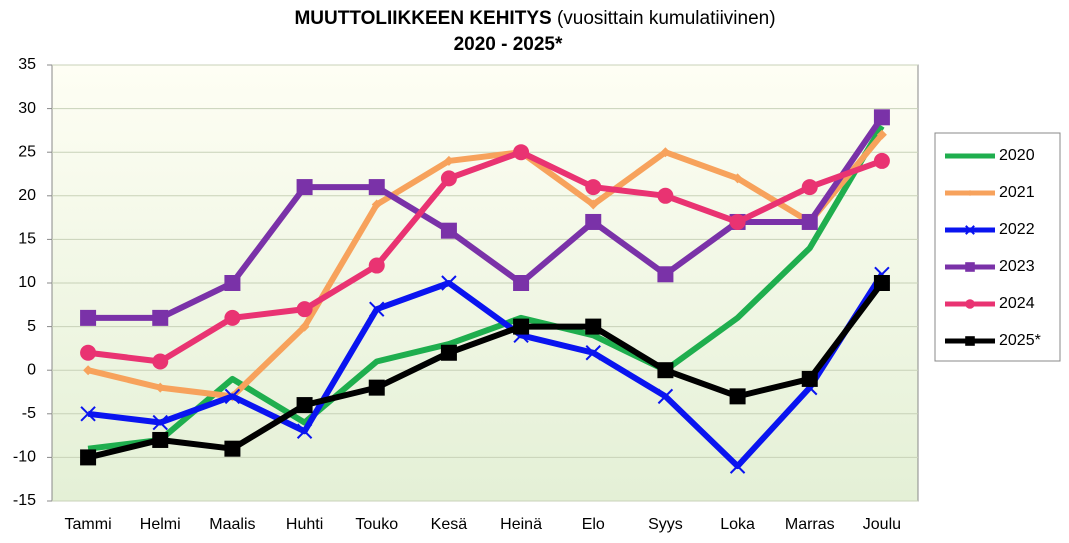  What do you see at coordinates (1020, 340) in the screenshot?
I see `legend-label: 2025*` at bounding box center [1020, 340].